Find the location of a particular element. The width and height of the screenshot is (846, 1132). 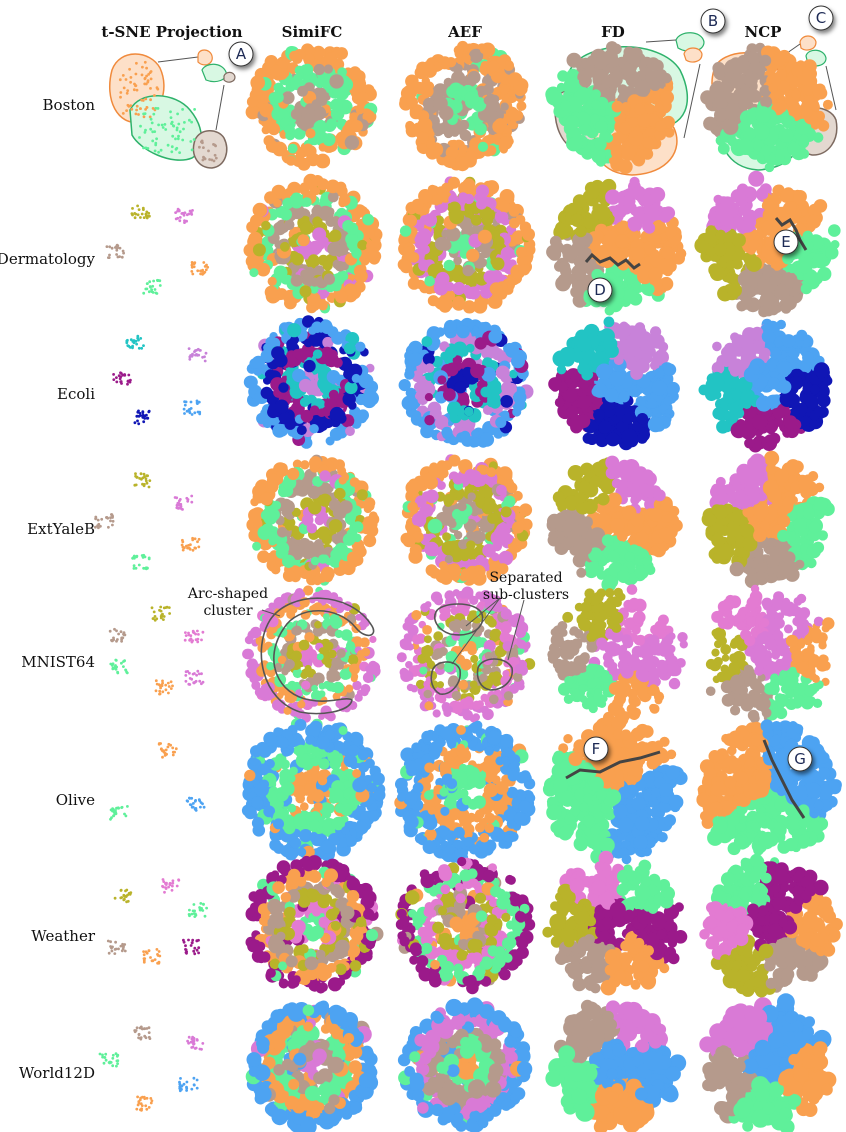

extyaleb-aef-point is located at coordinates (433, 471).